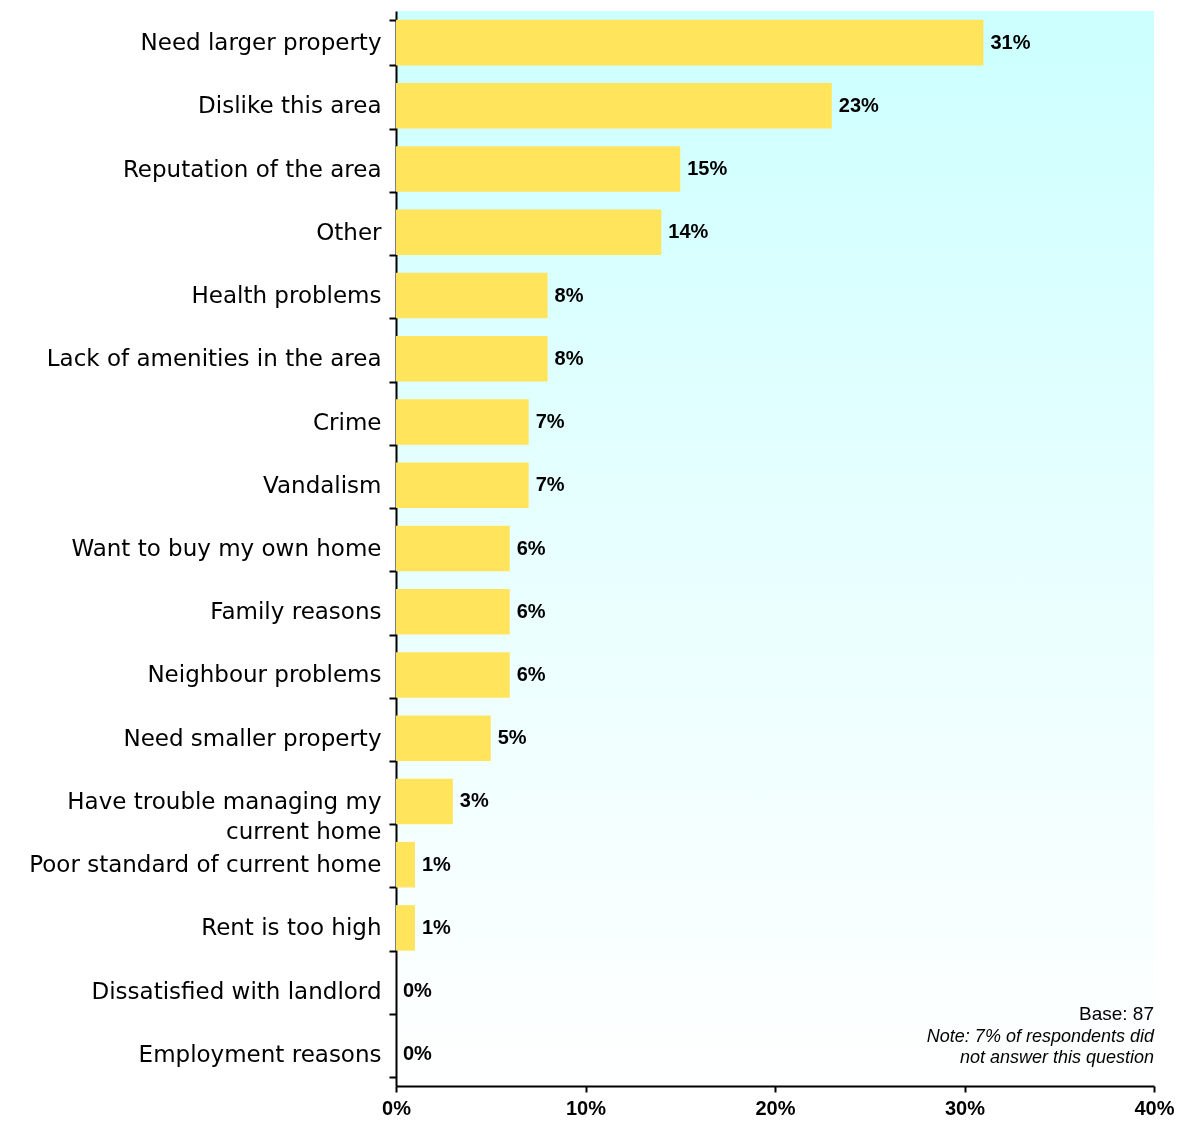  I want to click on y-tick-label: Health problems, so click(286, 295).